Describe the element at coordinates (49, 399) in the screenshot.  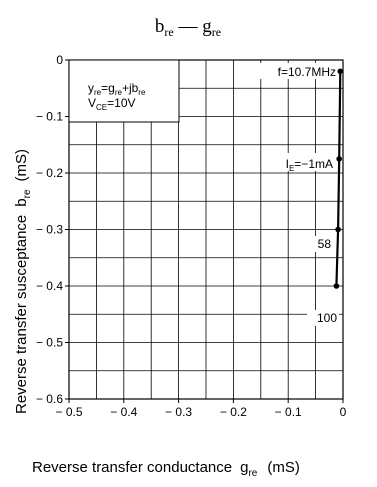
I see `y-tick-label: − 0.6` at that location.